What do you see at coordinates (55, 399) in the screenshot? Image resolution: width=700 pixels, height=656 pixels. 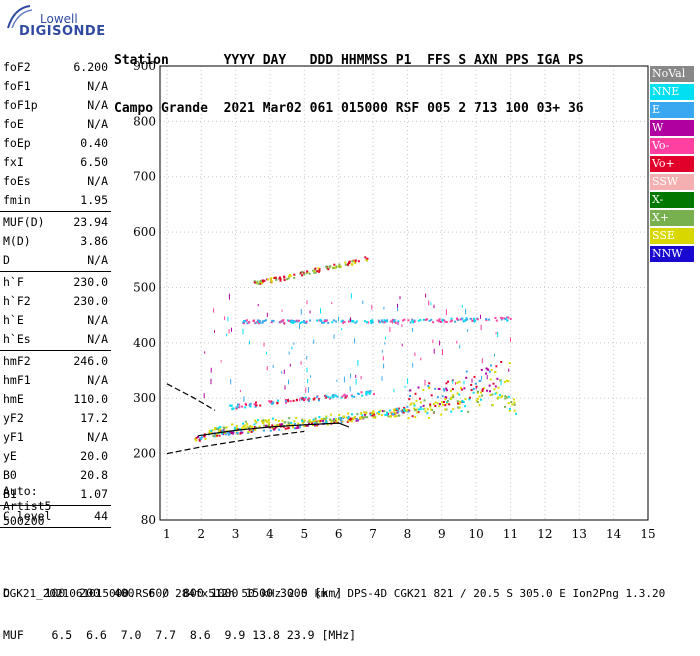 I see `param-row: hmE 110.0` at bounding box center [55, 399].